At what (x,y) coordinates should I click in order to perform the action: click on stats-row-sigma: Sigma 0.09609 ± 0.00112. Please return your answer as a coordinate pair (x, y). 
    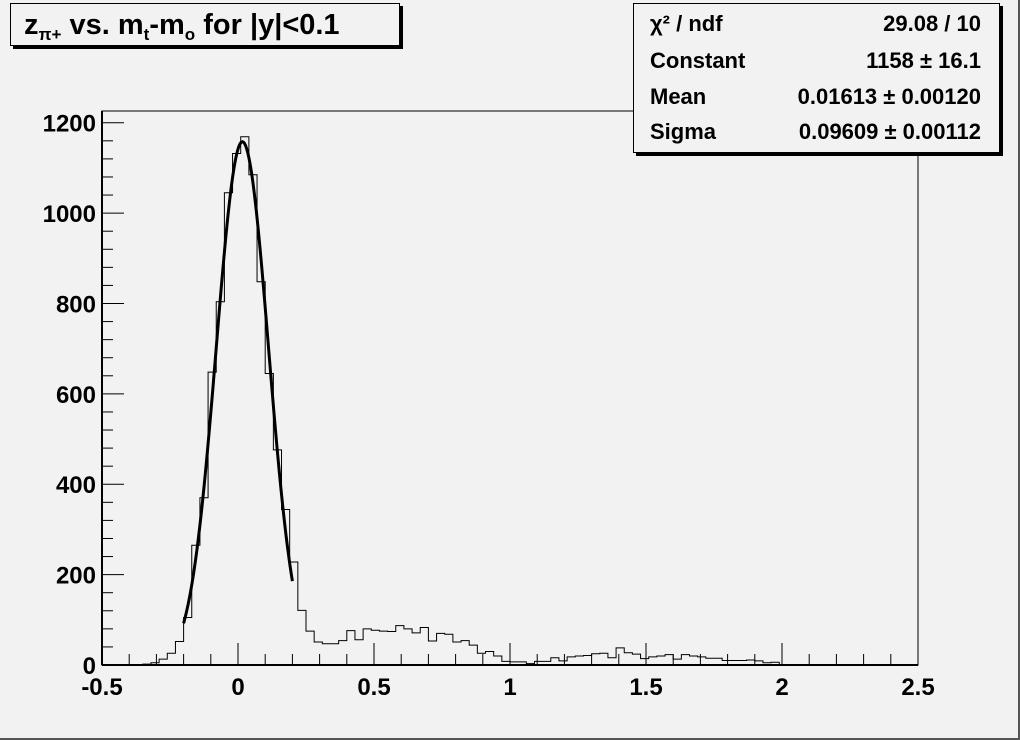
    Looking at the image, I should click on (815, 132).